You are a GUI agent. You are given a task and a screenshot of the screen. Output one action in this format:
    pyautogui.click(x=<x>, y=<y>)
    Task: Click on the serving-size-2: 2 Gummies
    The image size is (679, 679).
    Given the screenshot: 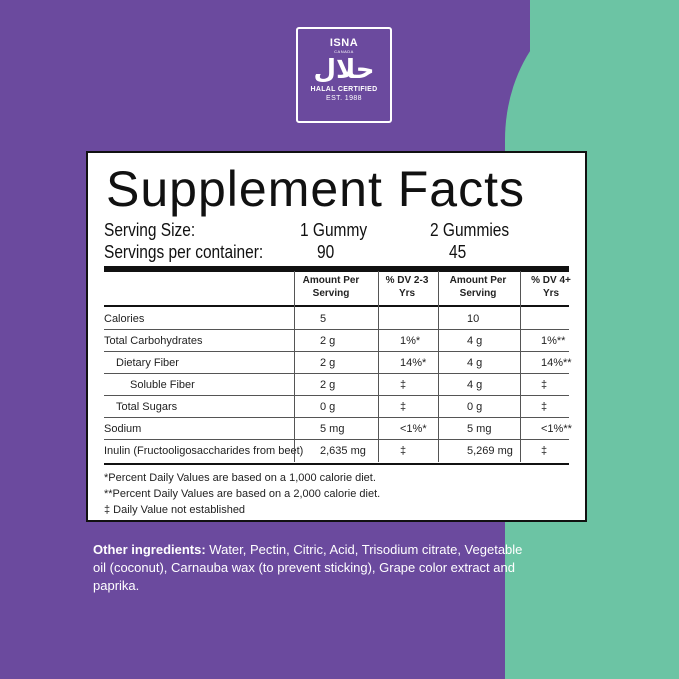 What is the action you would take?
    pyautogui.click(x=470, y=230)
    